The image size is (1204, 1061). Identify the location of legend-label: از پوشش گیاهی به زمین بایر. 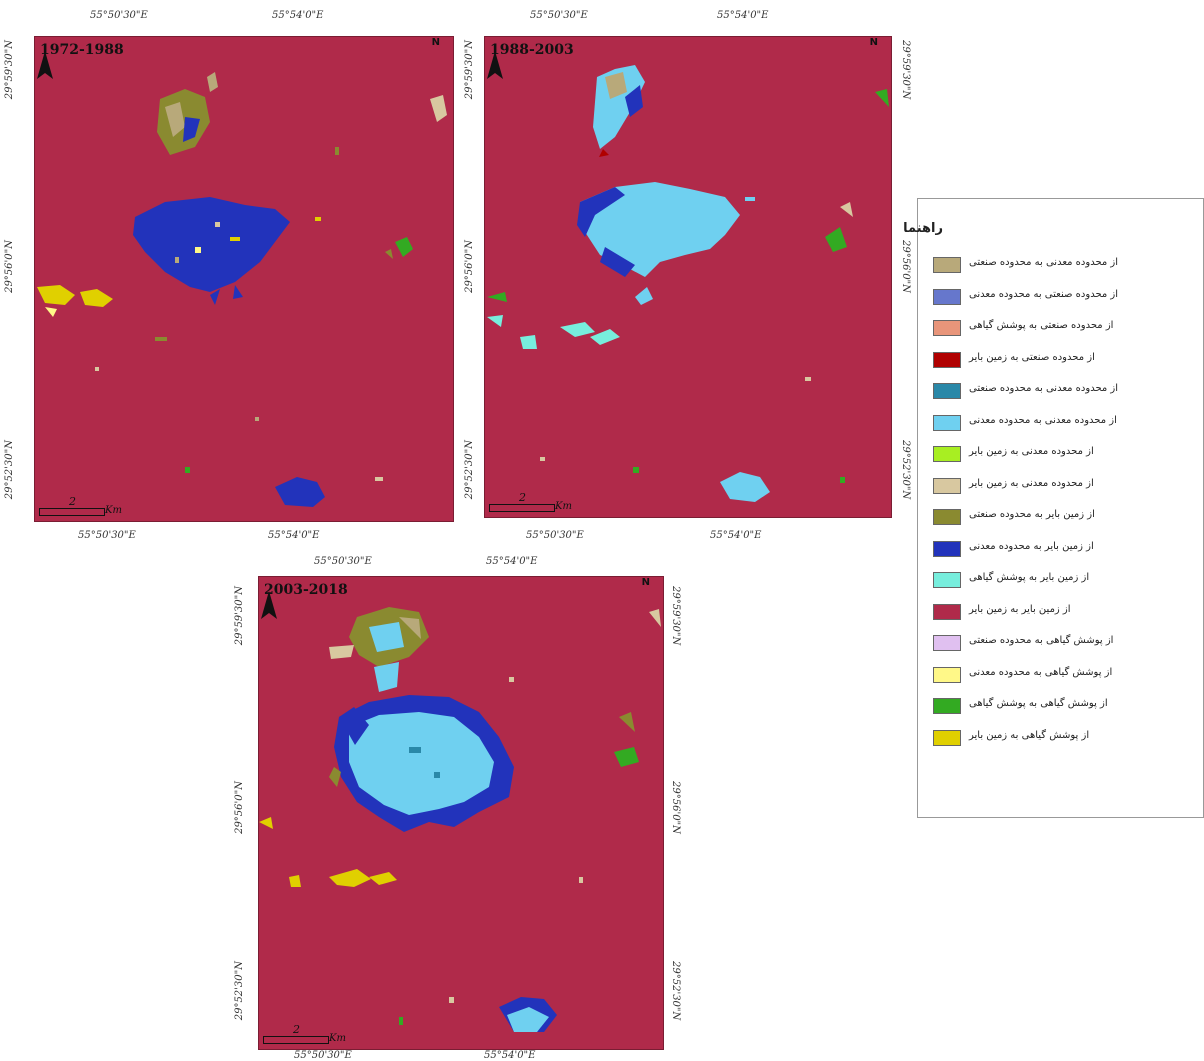
(1029, 735).